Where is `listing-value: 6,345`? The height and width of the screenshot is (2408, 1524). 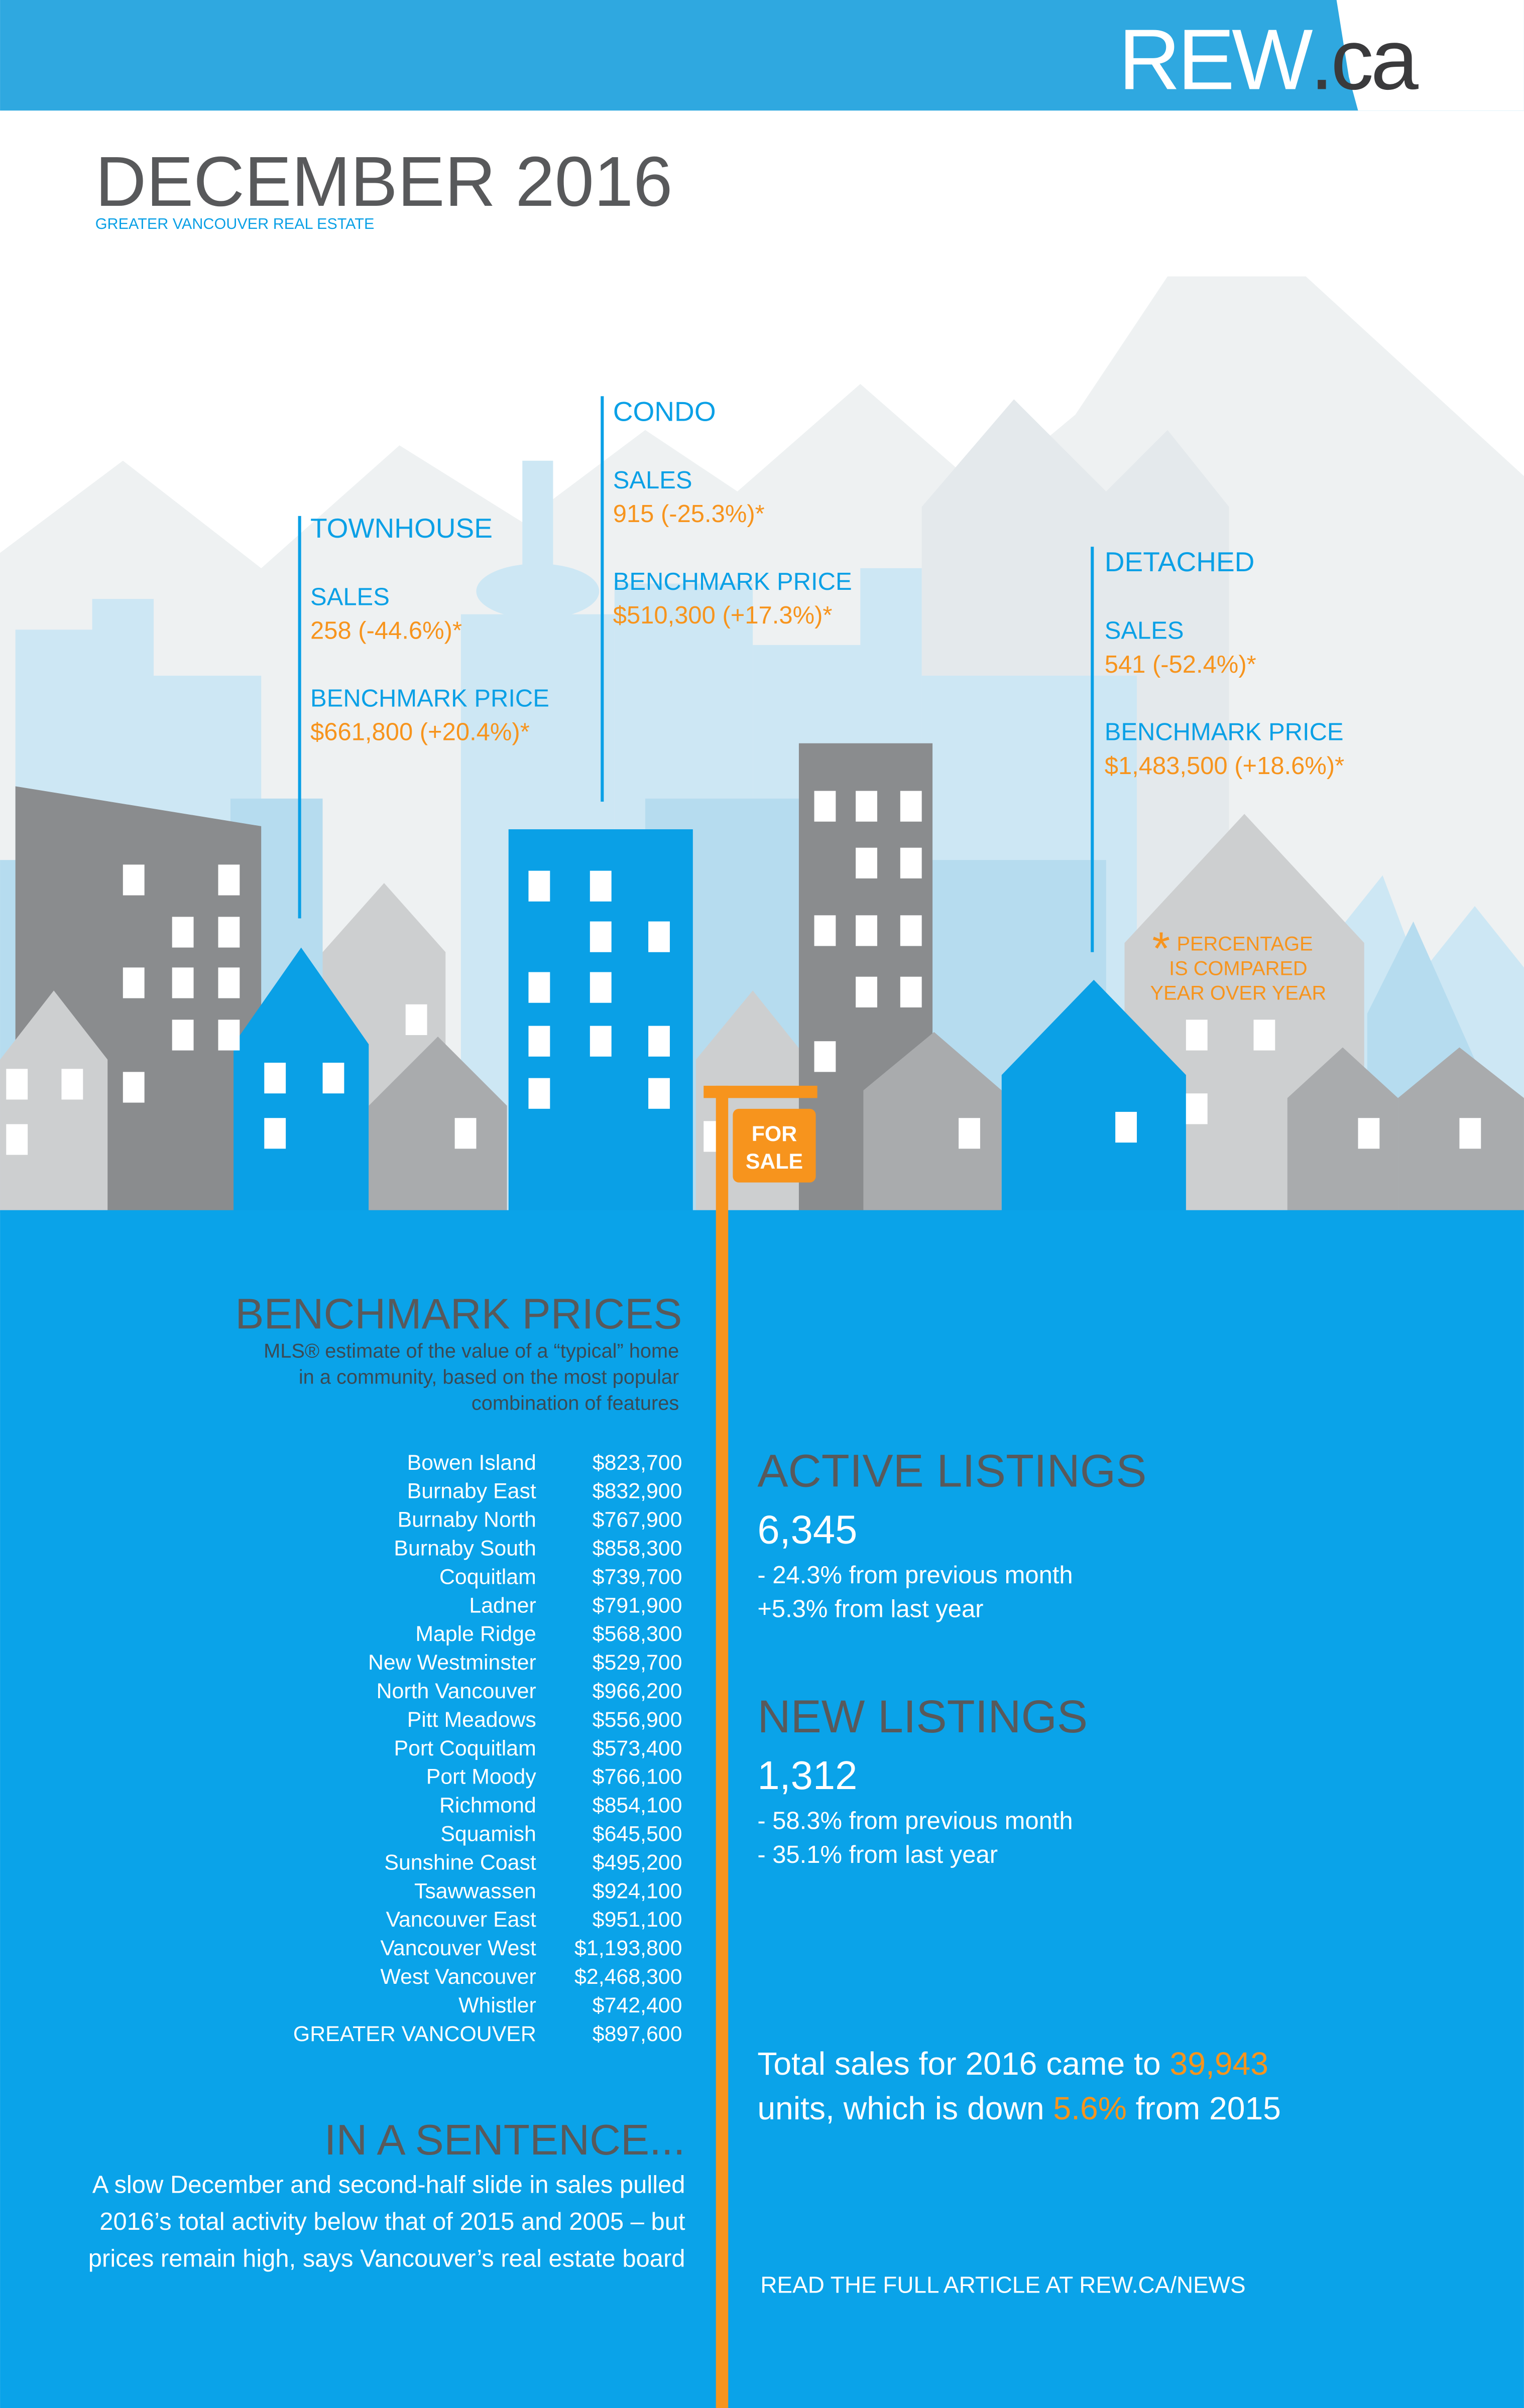
listing-value: 6,345 is located at coordinates (807, 1529).